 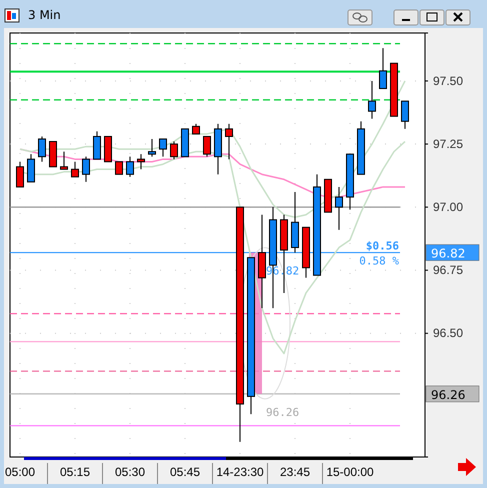 What do you see at coordinates (130, 472) in the screenshot?
I see `x-tick-label: 05:30` at bounding box center [130, 472].